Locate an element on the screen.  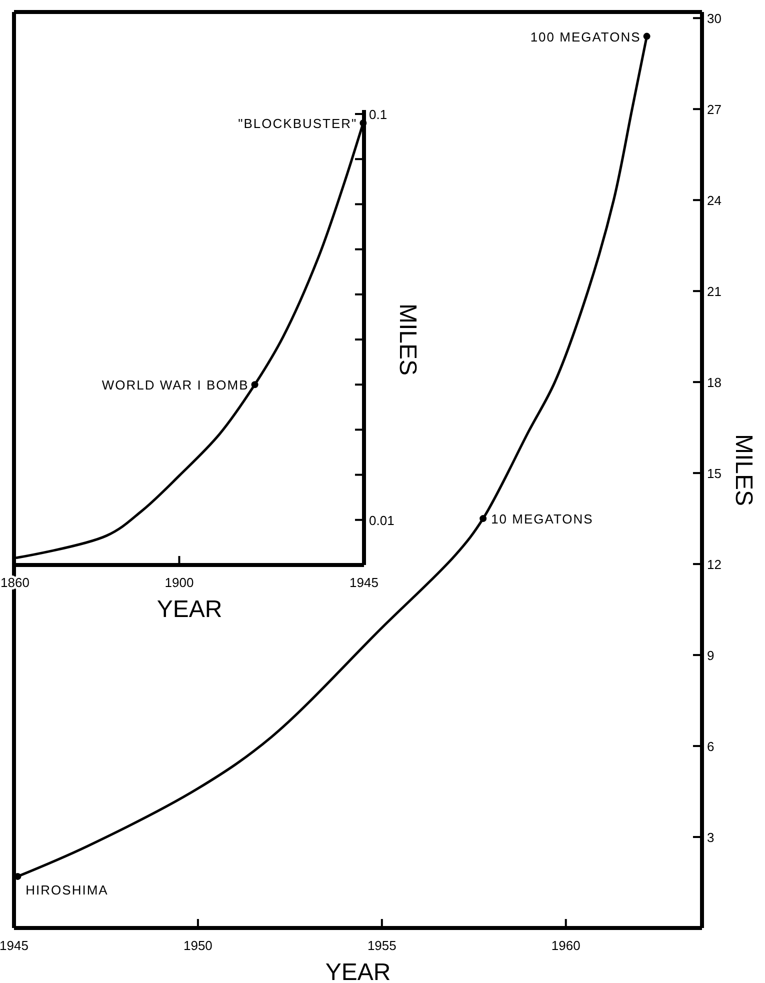
annotation: WORLD WAR I BOMB is located at coordinates (175, 385).